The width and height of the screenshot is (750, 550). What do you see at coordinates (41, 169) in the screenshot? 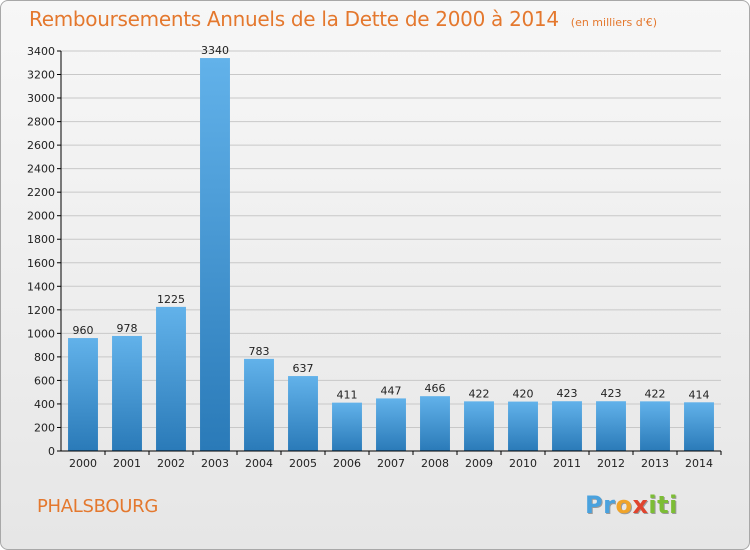
I see `y-tick-label: 2400` at bounding box center [41, 169].